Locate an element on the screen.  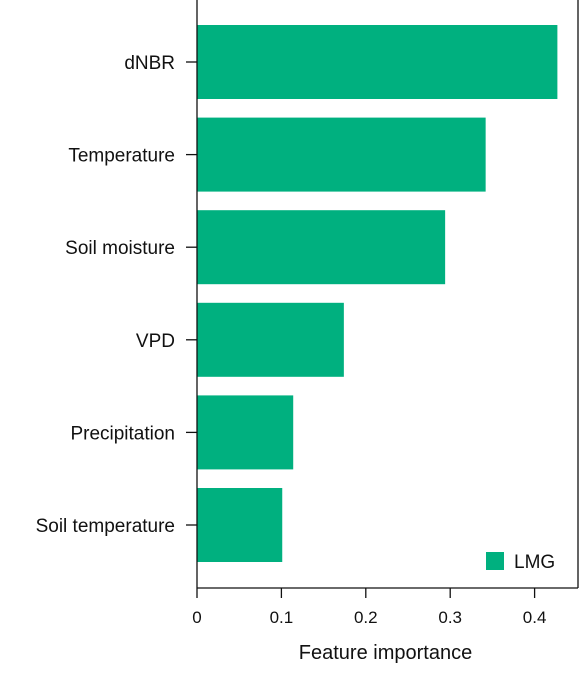
category-label-soil-temperature: Soil temperature is located at coordinates (105, 526).